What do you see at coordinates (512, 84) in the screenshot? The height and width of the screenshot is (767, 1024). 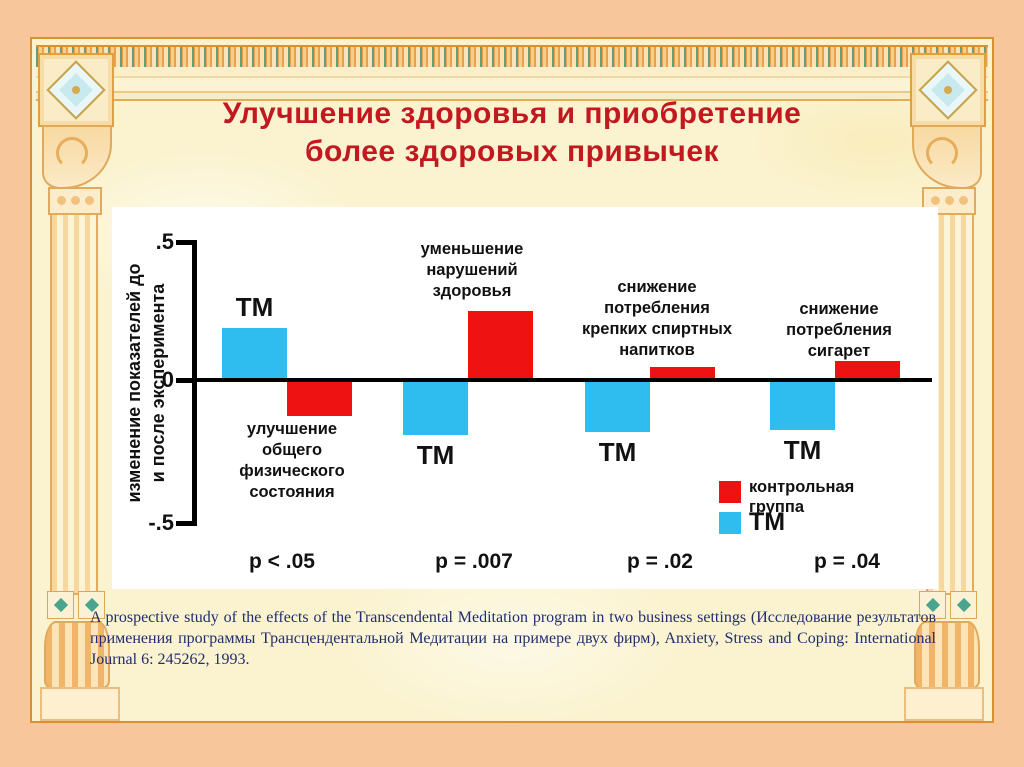 I see `top-beam-ornament` at bounding box center [512, 84].